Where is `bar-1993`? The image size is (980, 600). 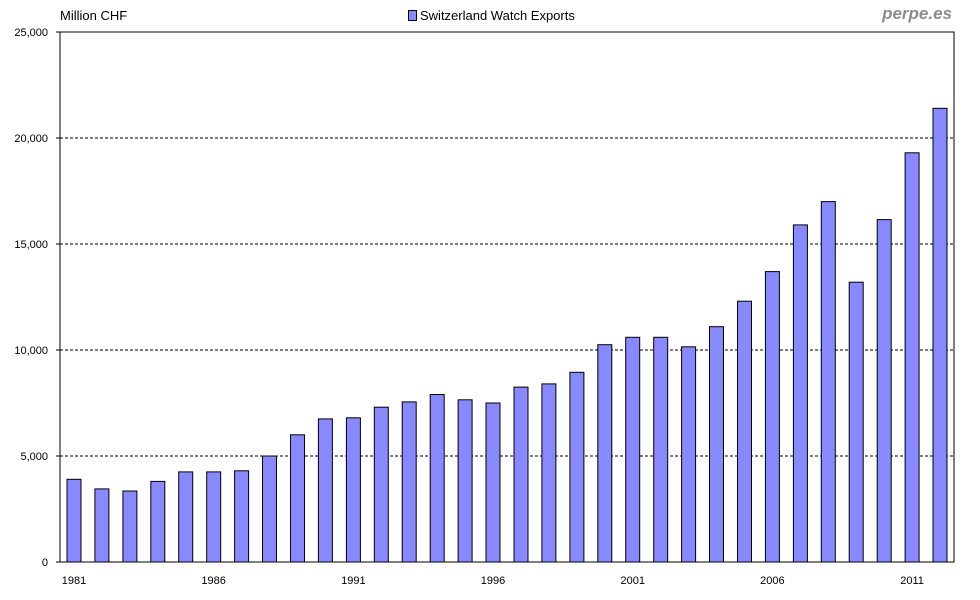 bar-1993 is located at coordinates (409, 482).